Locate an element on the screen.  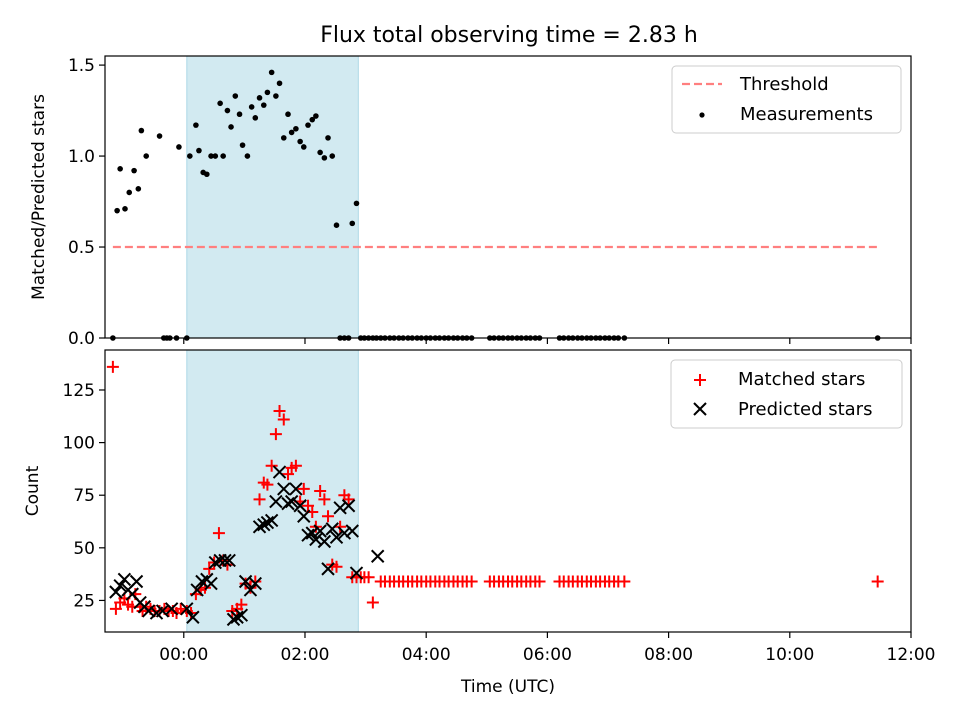
shaded-span-rect is located at coordinates (272, 491).